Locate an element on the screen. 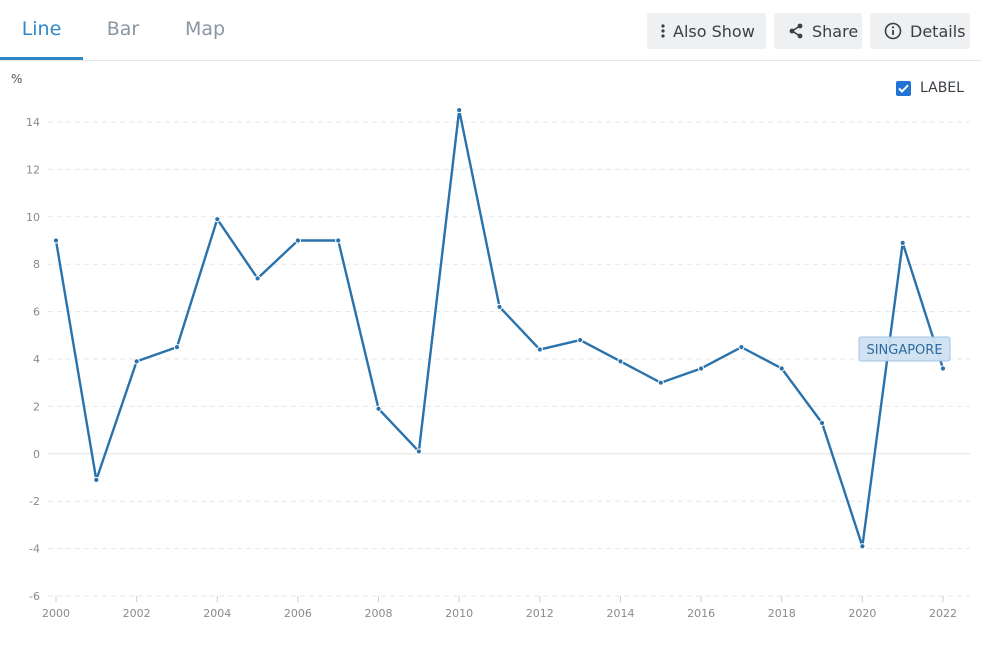 The image size is (981, 659). checkmark-icon is located at coordinates (903, 88).